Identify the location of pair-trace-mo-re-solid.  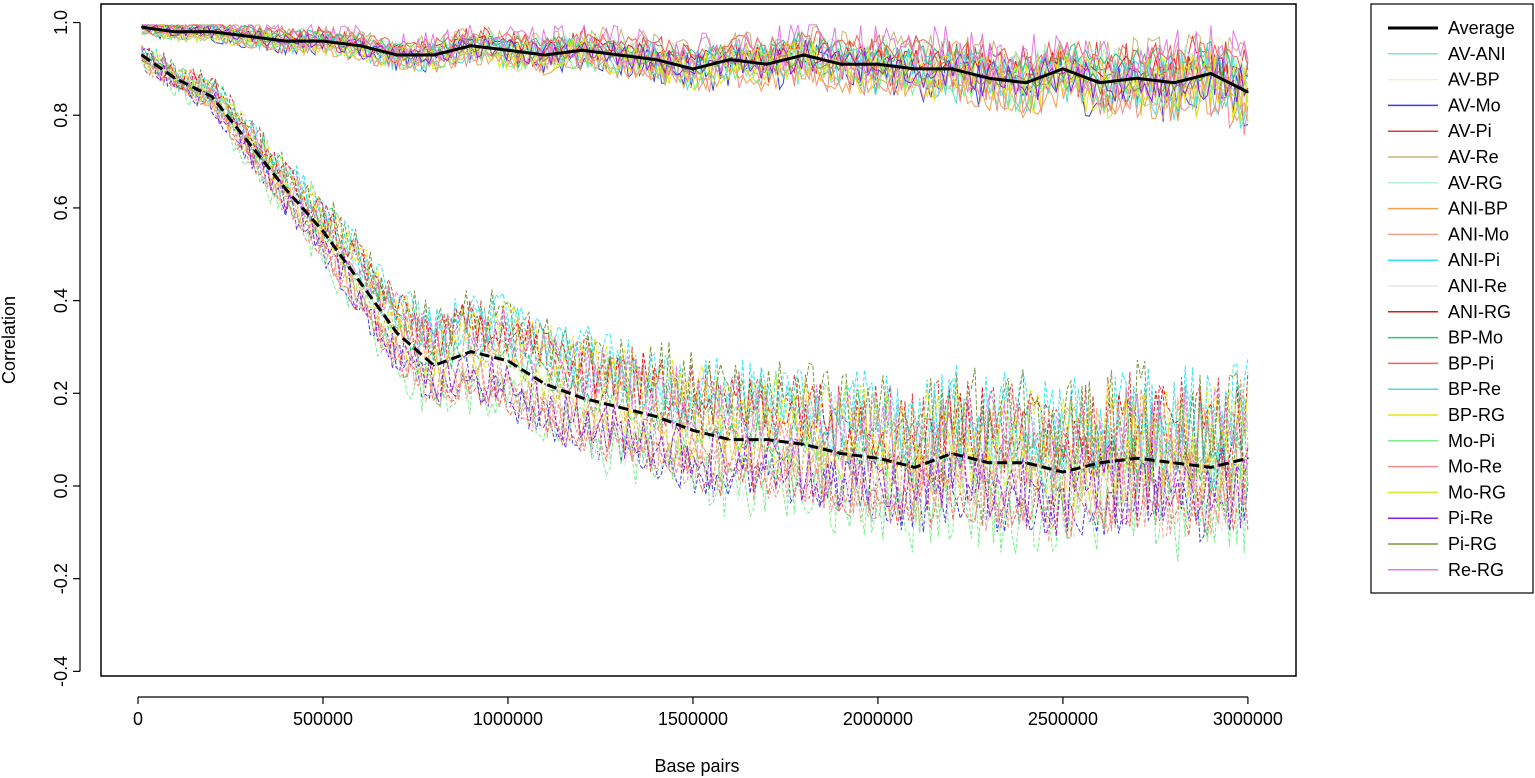
(695, 81).